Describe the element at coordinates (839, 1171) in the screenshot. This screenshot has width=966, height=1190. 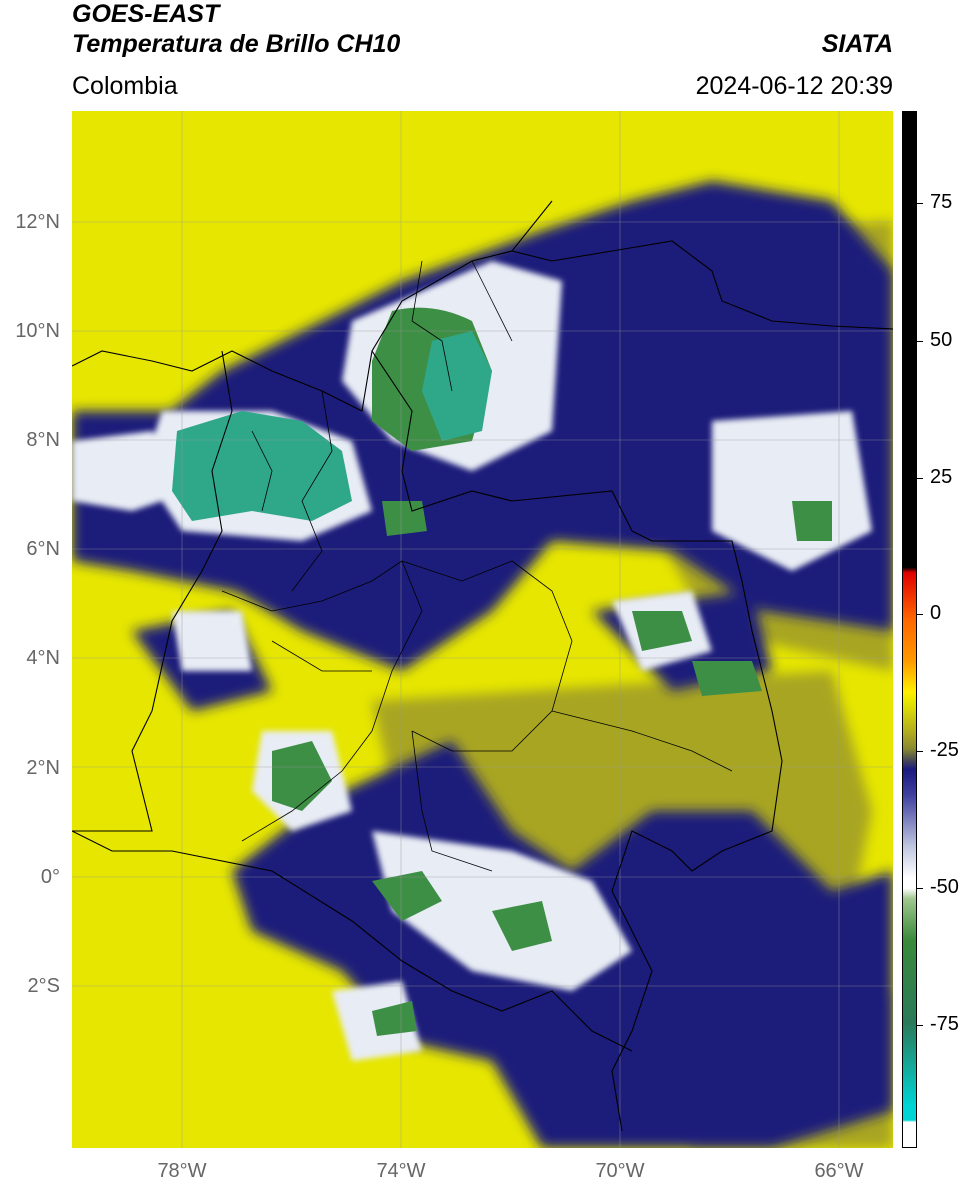
I see `lon-label-66w: 66°W` at that location.